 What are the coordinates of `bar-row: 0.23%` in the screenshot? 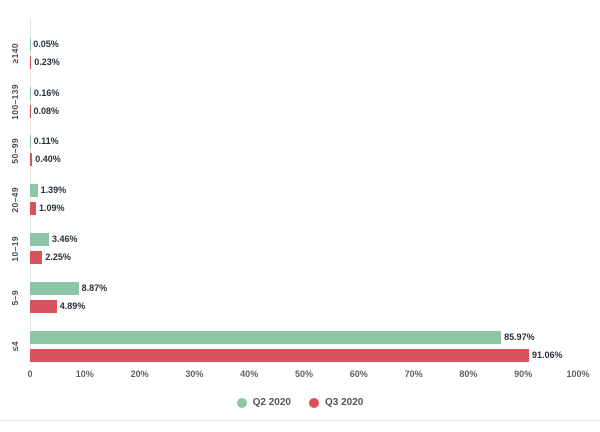 It's located at (304, 62).